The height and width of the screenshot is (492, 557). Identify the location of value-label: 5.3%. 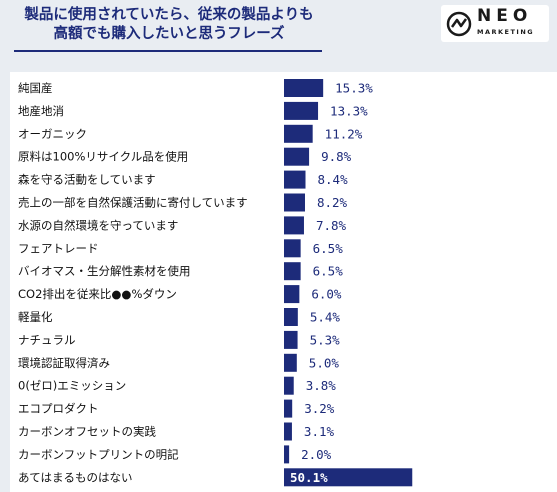
(325, 339).